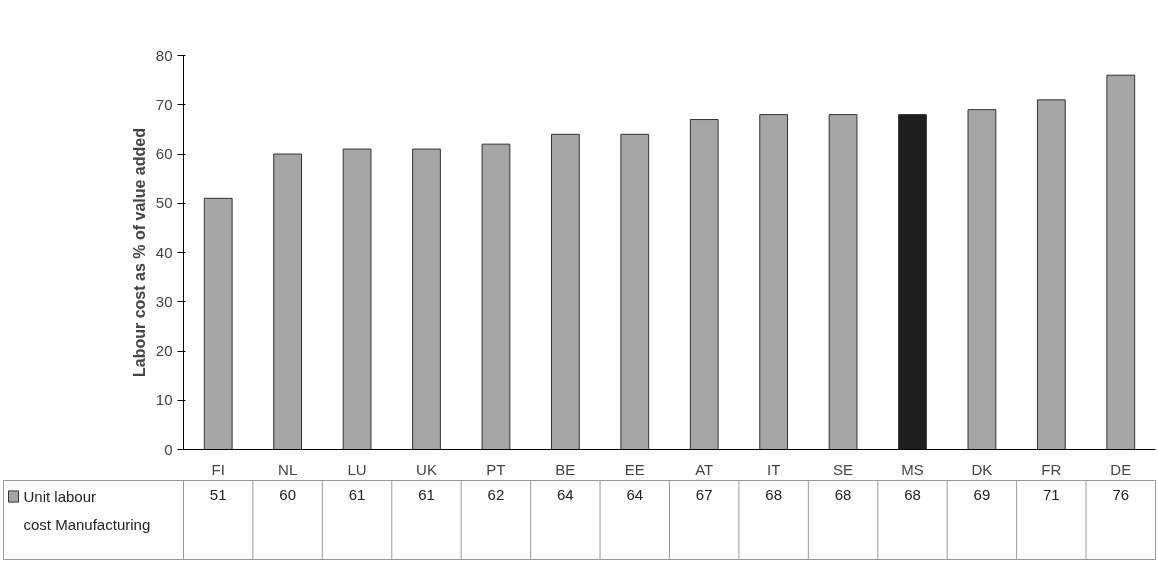 This screenshot has width=1158, height=571. Describe the element at coordinates (704, 494) in the screenshot. I see `data-label: 67` at that location.